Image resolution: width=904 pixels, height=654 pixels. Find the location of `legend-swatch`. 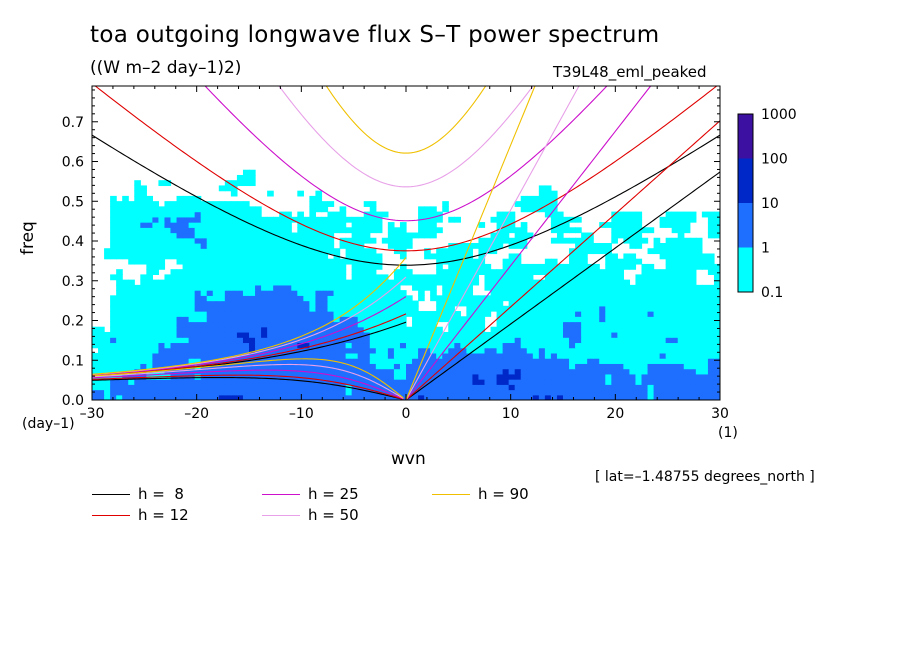

legend-swatch is located at coordinates (111, 515).